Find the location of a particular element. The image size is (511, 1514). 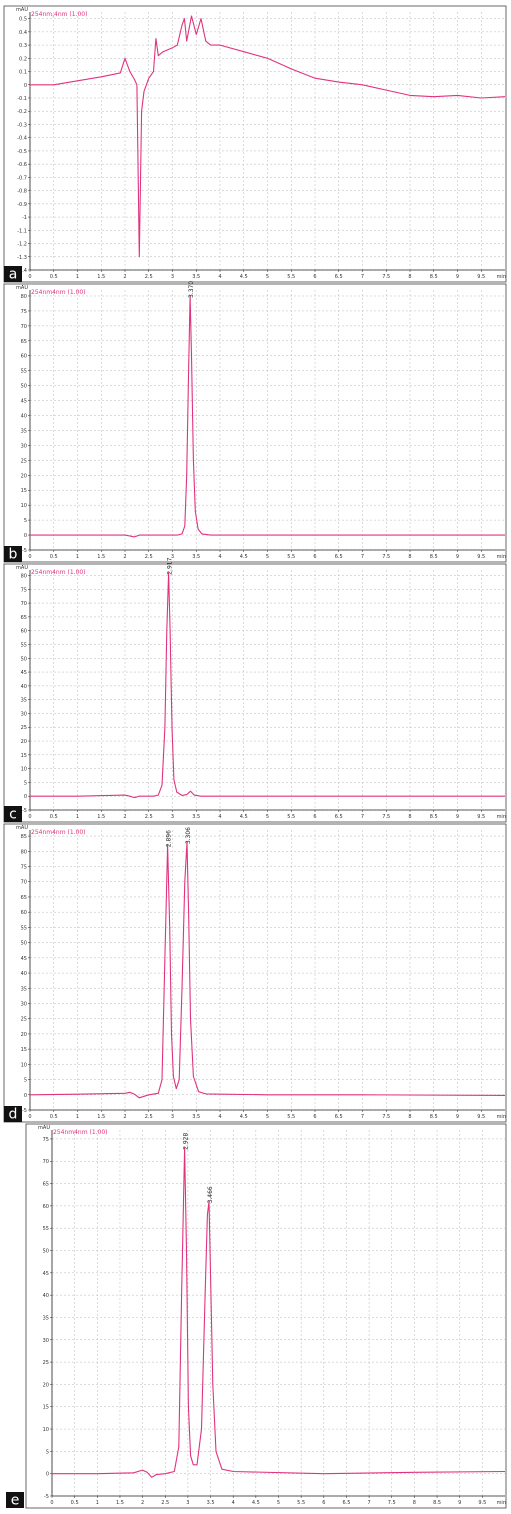

y-tick-label: 0.5 is located at coordinates (23, 20).